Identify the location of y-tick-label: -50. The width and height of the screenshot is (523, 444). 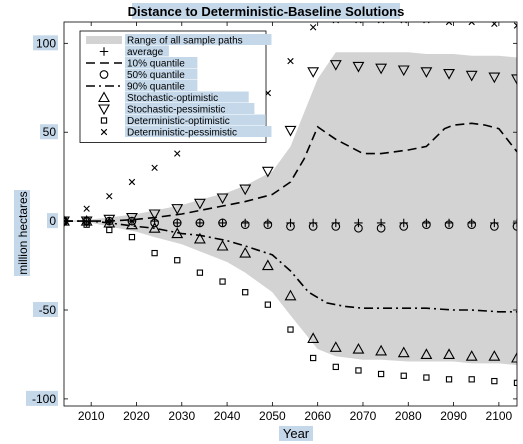
(48, 310).